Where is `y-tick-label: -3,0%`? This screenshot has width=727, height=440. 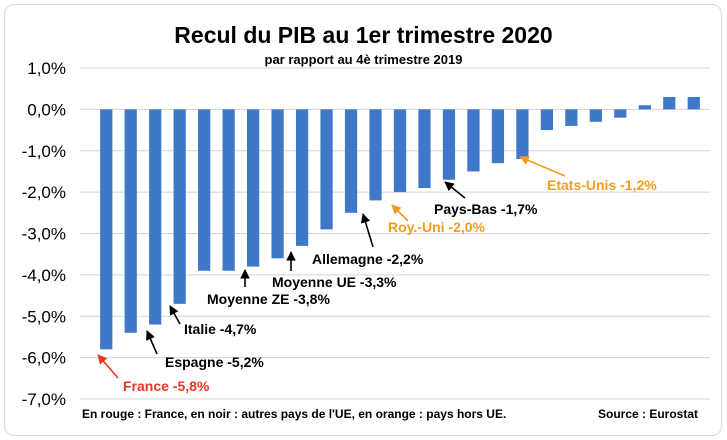 y-tick-label: -3,0% is located at coordinates (44, 234).